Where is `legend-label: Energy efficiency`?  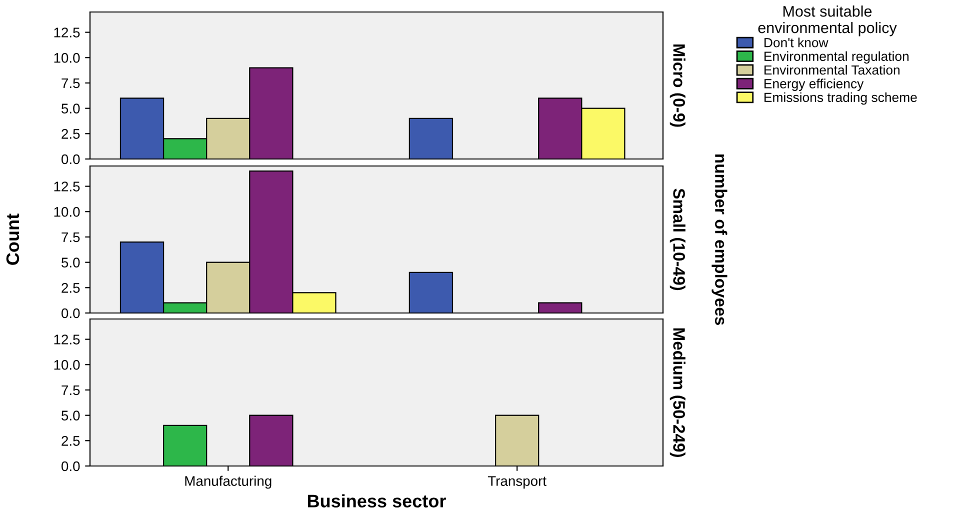
legend-label: Energy efficiency is located at coordinates (814, 84).